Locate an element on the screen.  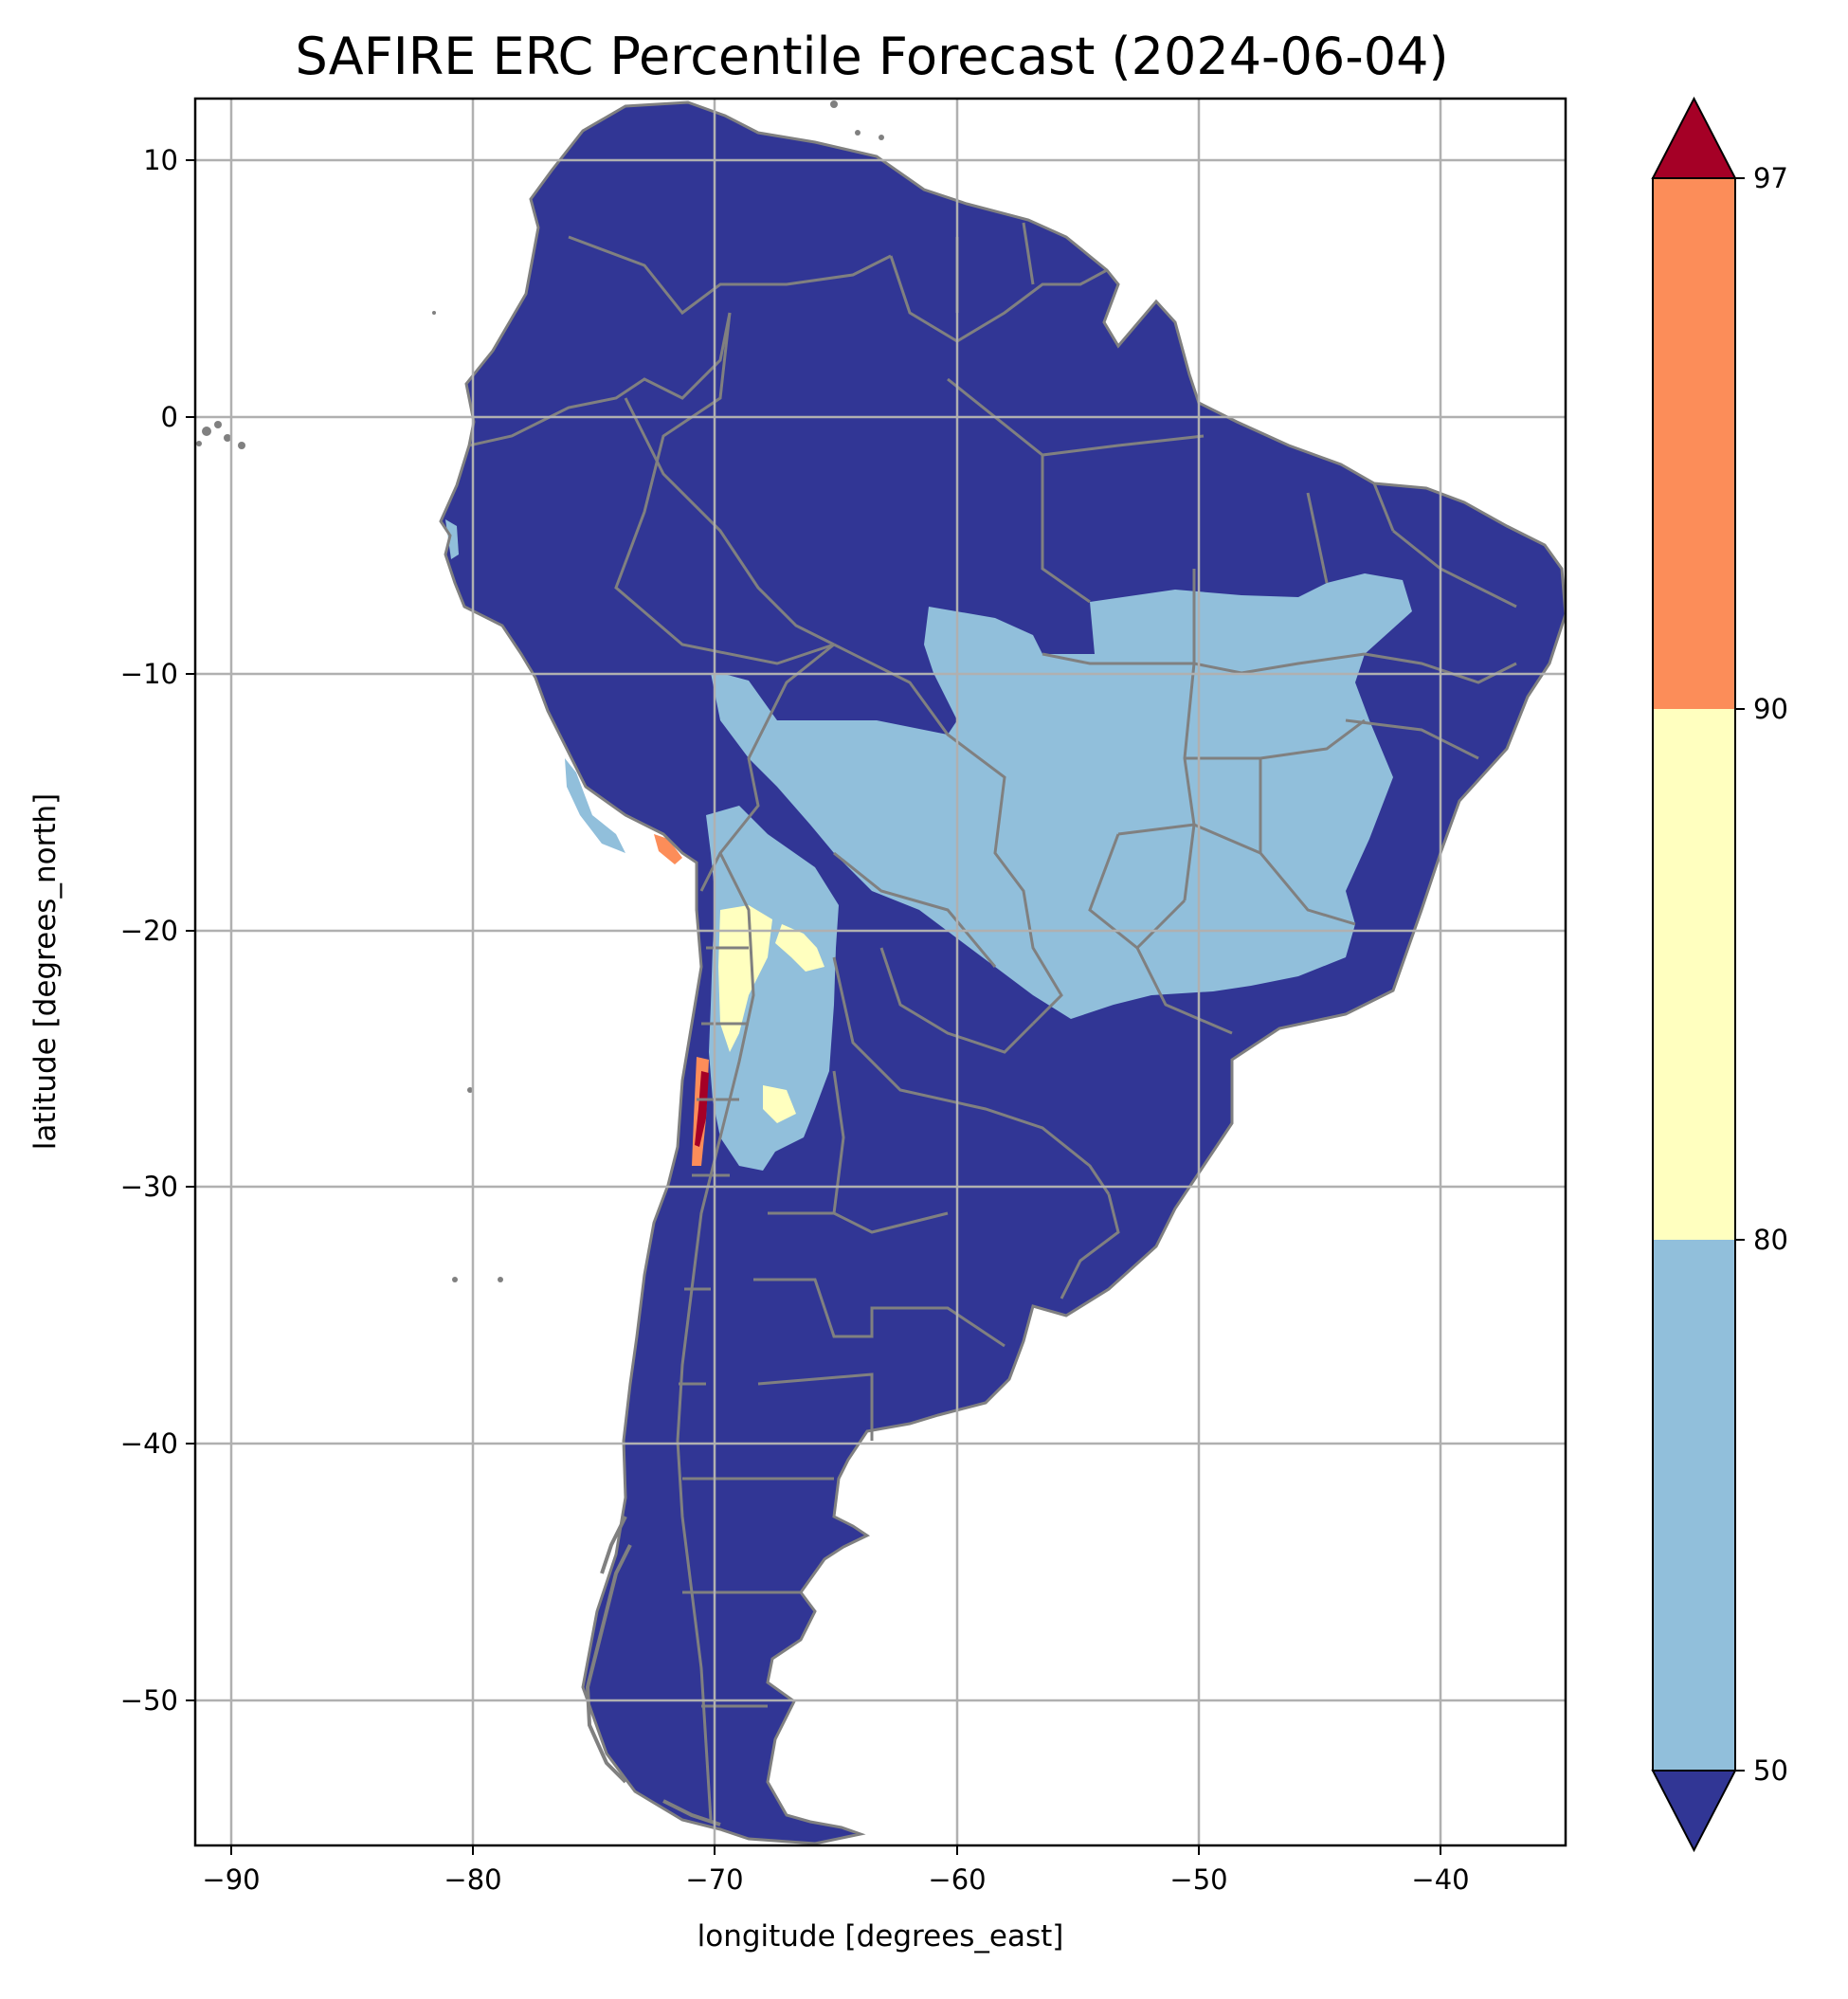
percentile-80-90-atacama is located at coordinates (745, 979).